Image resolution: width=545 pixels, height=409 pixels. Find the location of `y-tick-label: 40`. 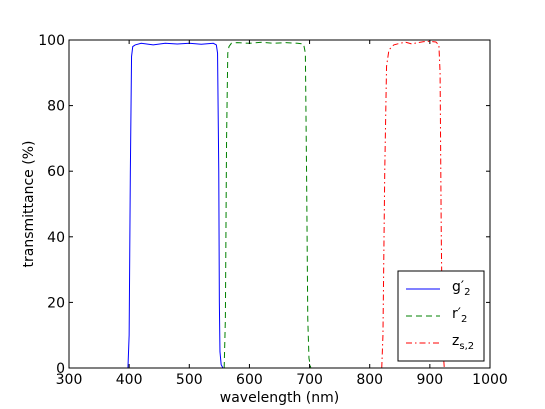

y-tick-label: 40 is located at coordinates (56, 238).